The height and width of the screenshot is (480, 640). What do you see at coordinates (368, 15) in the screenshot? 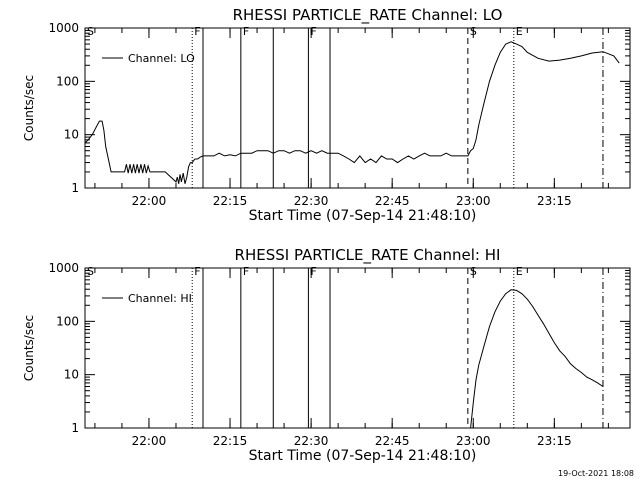
I see `chart-title: RHESSI PARTICLE_RATE Channel: LO` at bounding box center [368, 15].